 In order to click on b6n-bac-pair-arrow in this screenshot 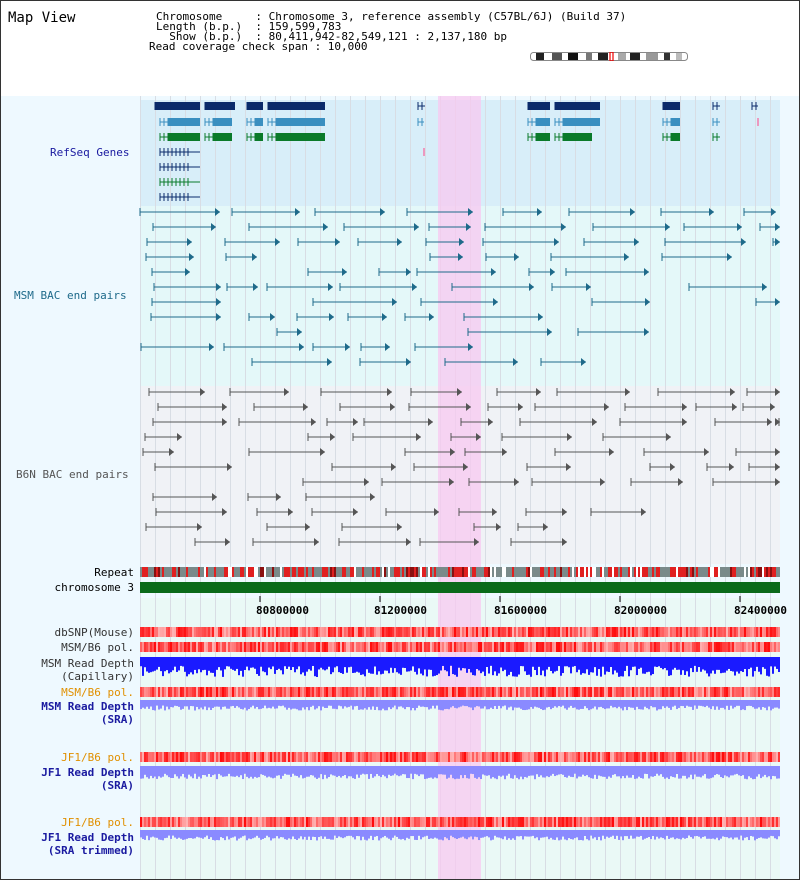, I will do `click(643, 512)`.